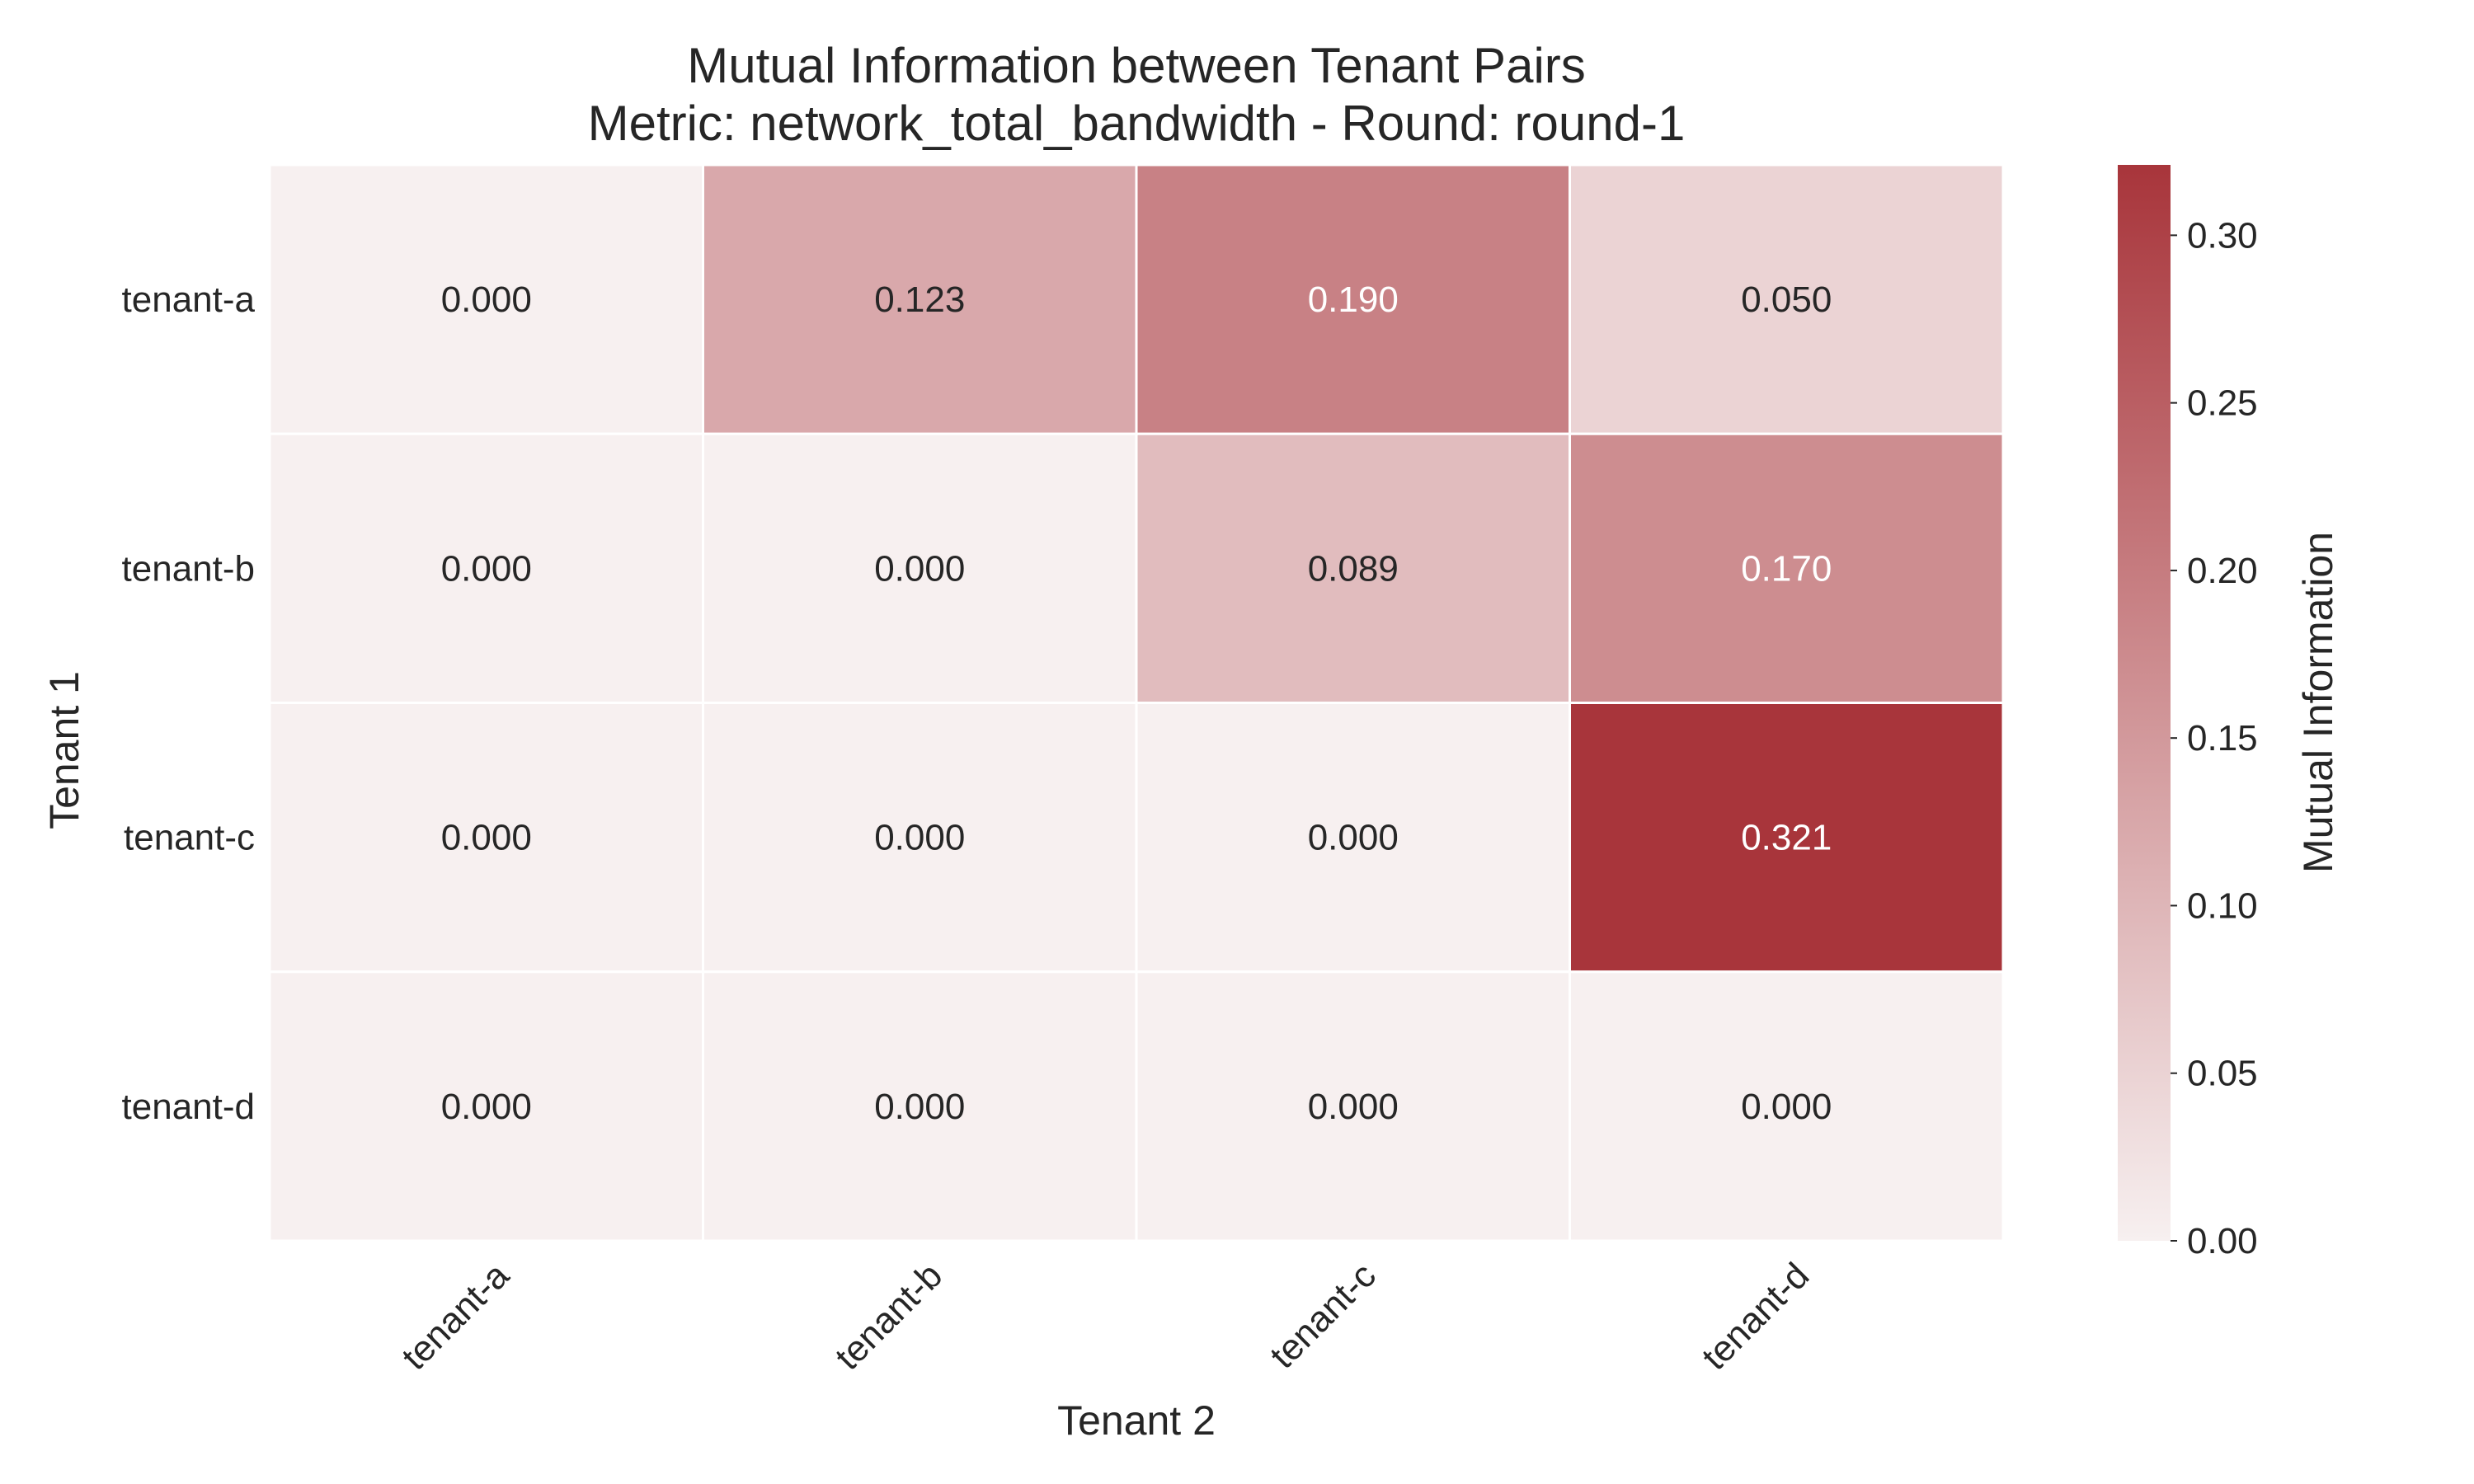  Describe the element at coordinates (1755, 1316) in the screenshot. I see `x-tick-label: tenant-d` at that location.